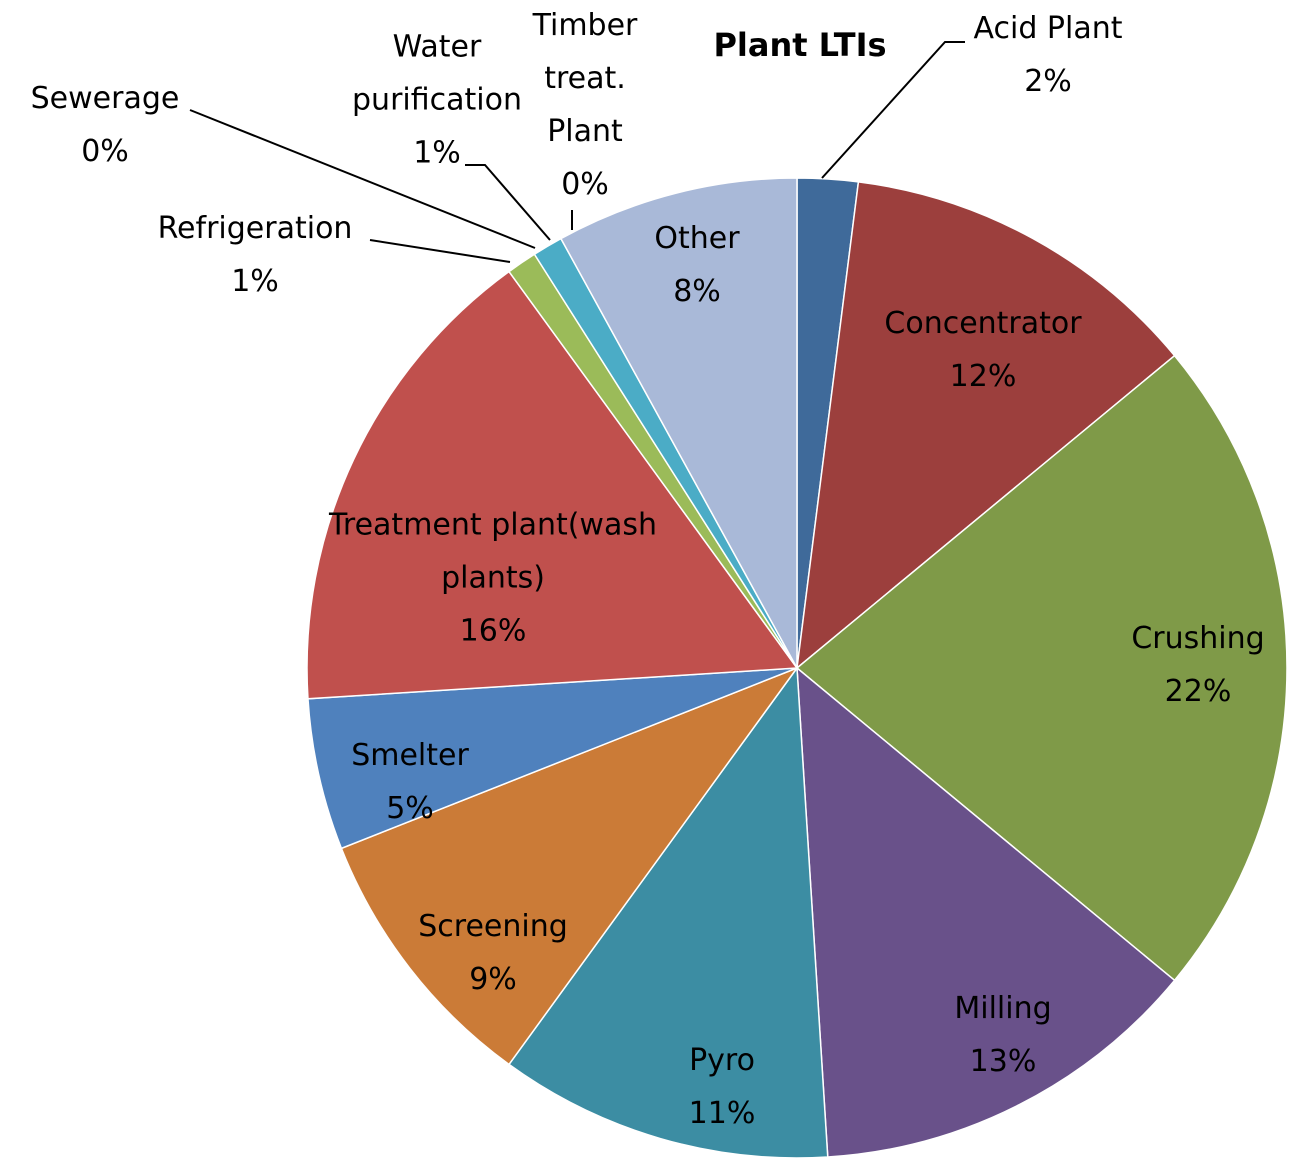 The height and width of the screenshot is (1168, 1293). I want to click on category-label: Timber treat. Plant, so click(585, 78).